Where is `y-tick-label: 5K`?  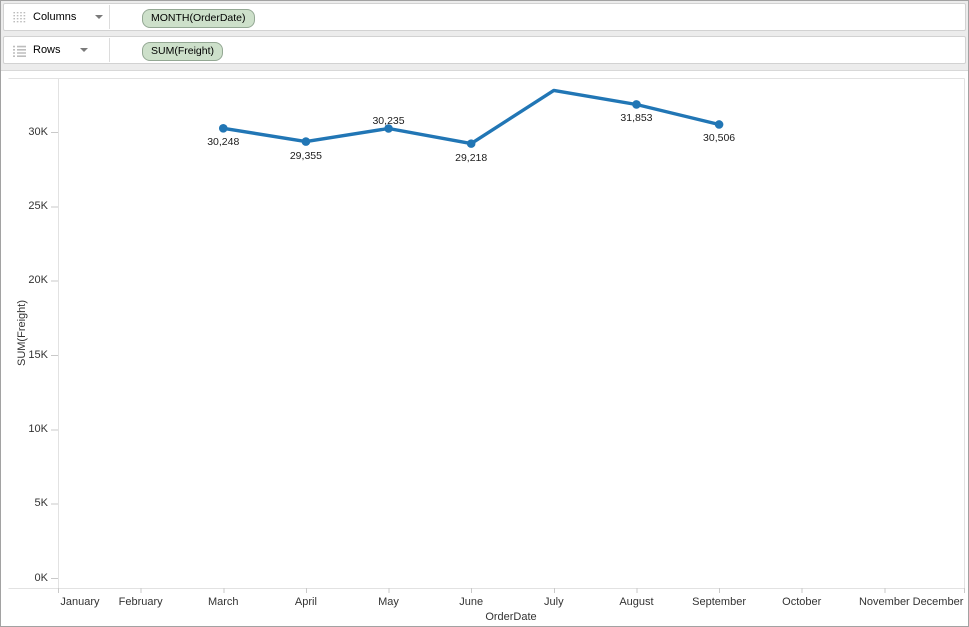
y-tick-label: 5K is located at coordinates (41, 503).